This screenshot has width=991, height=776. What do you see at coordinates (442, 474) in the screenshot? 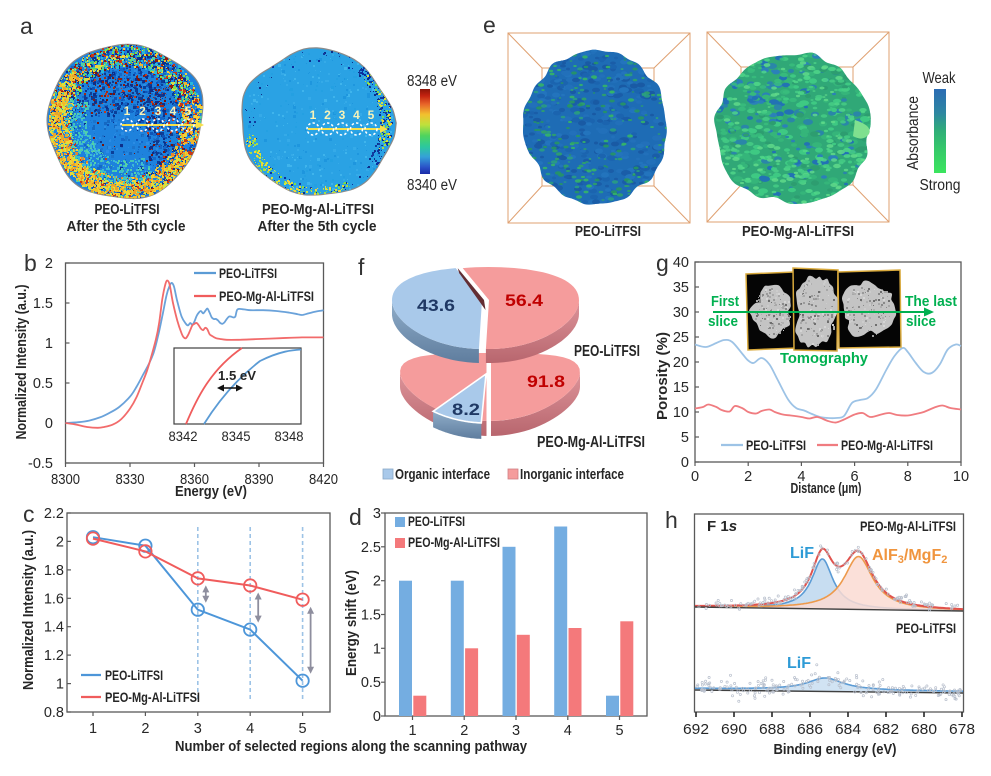
I see `svg-text: Organic interface` at bounding box center [442, 474].